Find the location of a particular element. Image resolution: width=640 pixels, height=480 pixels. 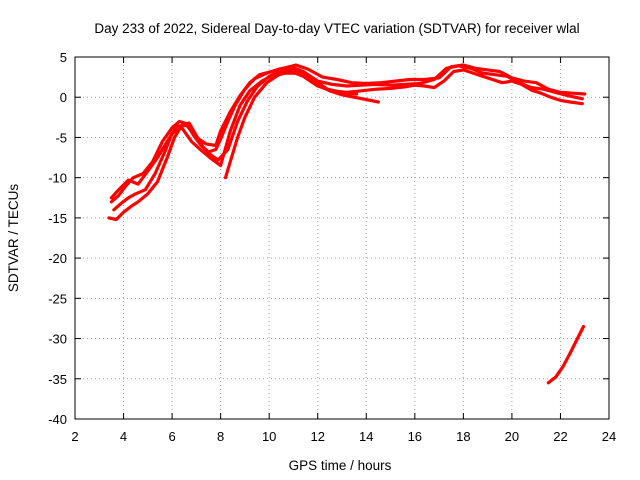

y-axis-label: SDTVAR / TECUs is located at coordinates (13, 238).